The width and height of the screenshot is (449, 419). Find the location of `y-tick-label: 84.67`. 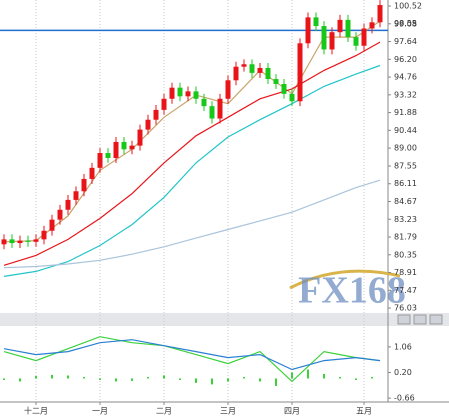

y-tick-label: 84.67 is located at coordinates (405, 201).